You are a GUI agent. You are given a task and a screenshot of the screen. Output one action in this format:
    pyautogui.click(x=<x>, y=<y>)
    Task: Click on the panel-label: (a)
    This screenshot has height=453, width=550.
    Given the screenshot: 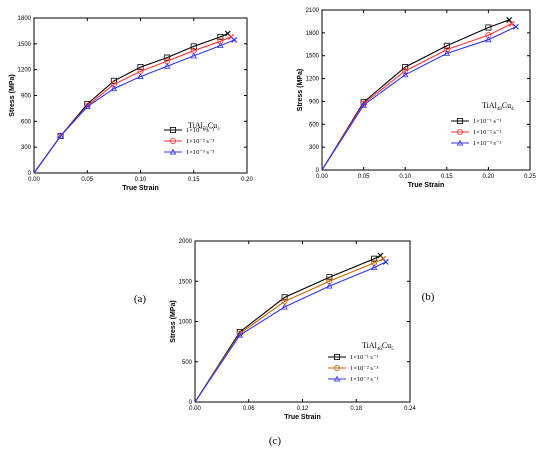 What is the action you would take?
    pyautogui.click(x=140, y=299)
    